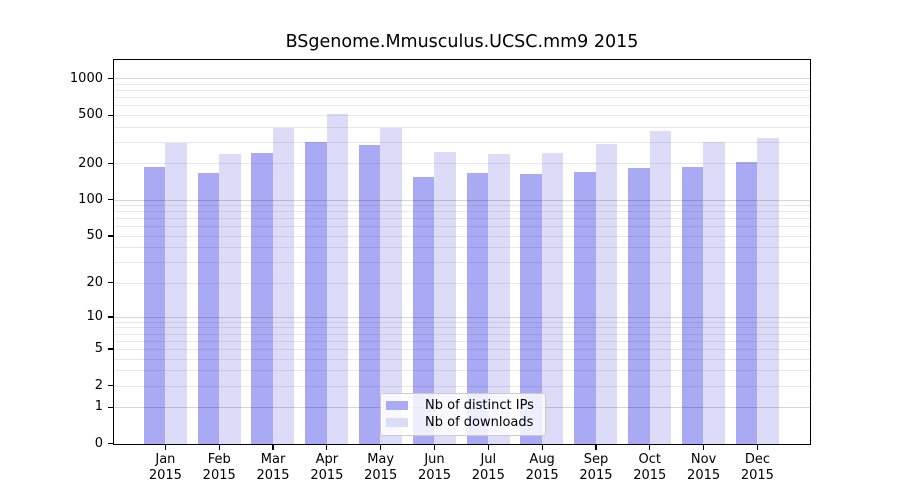 The image size is (900, 500). What do you see at coordinates (531, 309) in the screenshot?
I see `bar-distinct-ips-aug` at bounding box center [531, 309].